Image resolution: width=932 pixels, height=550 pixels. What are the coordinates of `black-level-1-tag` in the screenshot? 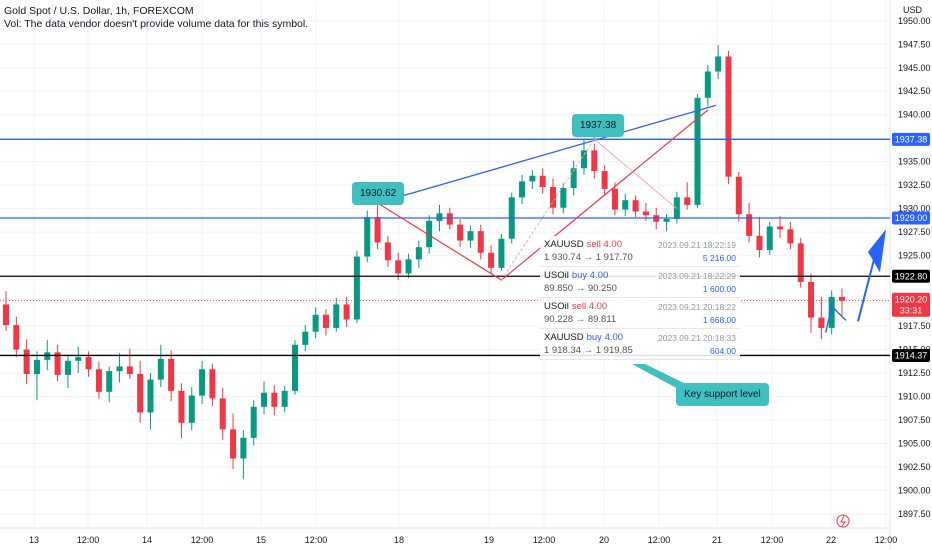 It's located at (911, 276).